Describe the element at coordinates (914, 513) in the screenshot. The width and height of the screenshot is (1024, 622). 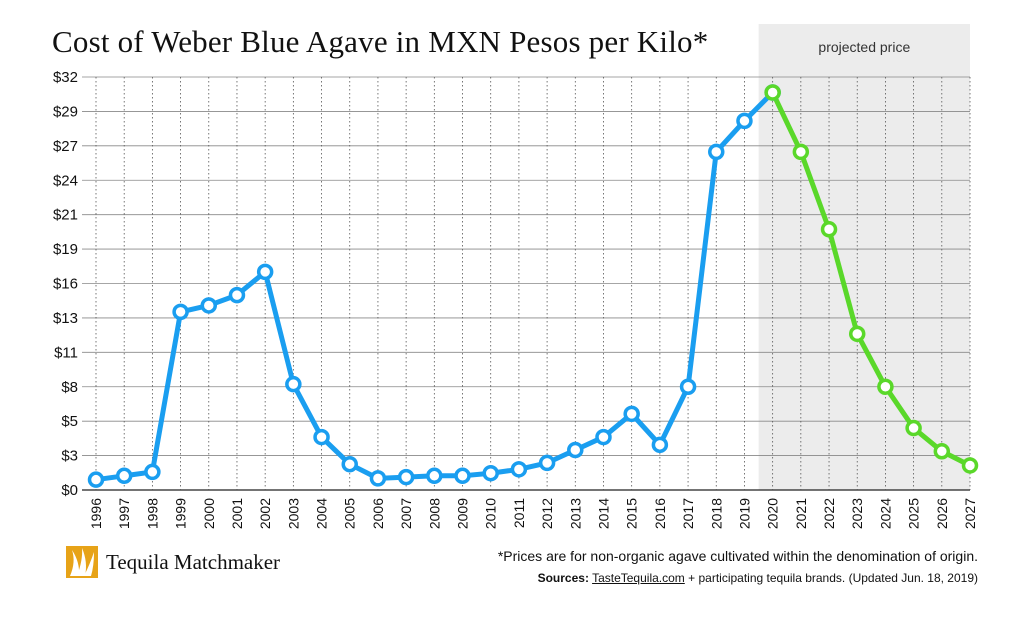
I see `x-tick-label: 2025` at that location.